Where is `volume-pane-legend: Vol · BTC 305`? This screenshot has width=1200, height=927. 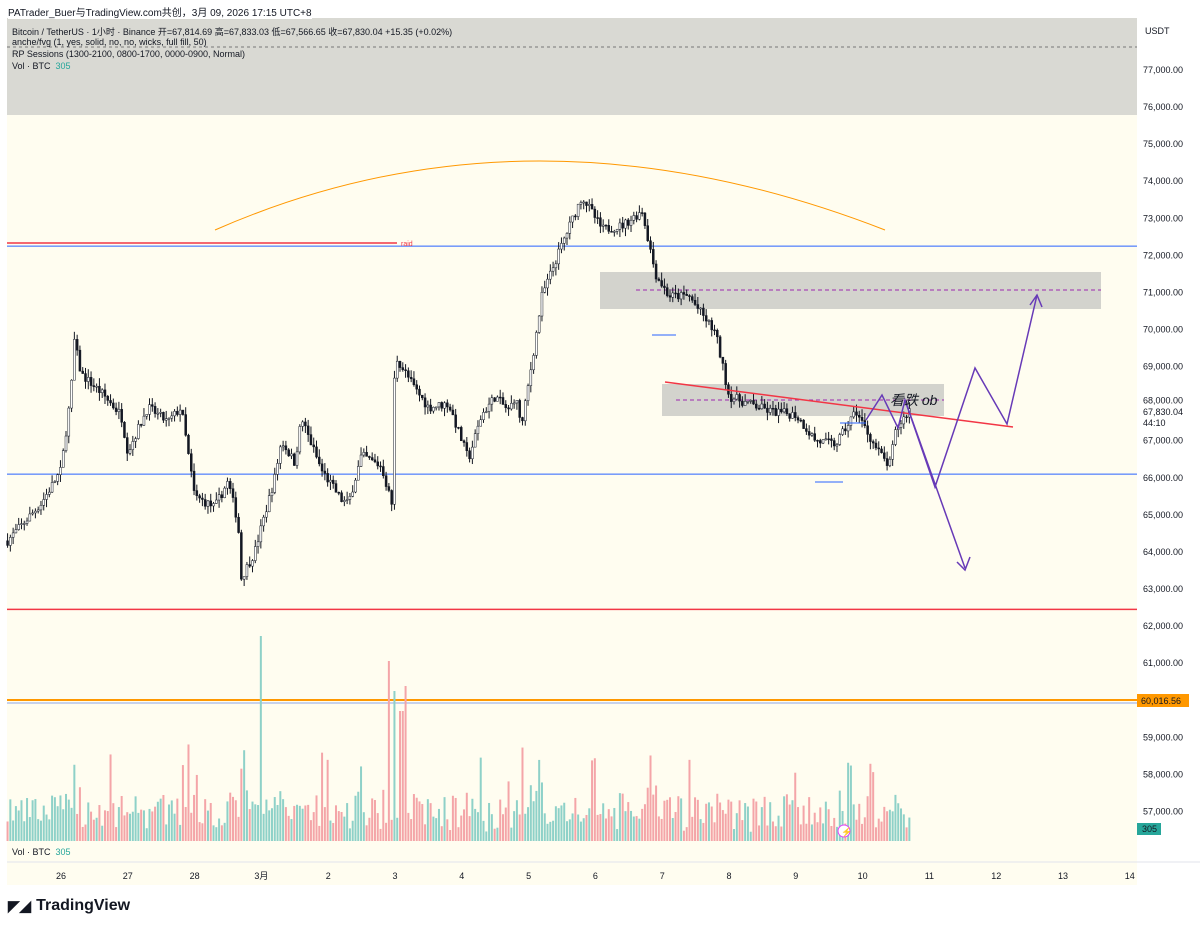 volume-pane-legend: Vol · BTC 305 is located at coordinates (41, 852).